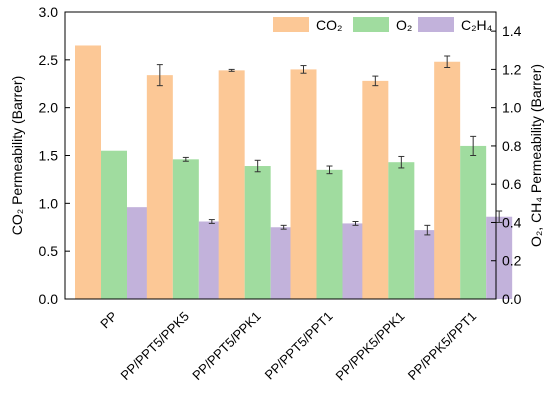  I want to click on legend-label: C₂H₄, so click(477, 25).